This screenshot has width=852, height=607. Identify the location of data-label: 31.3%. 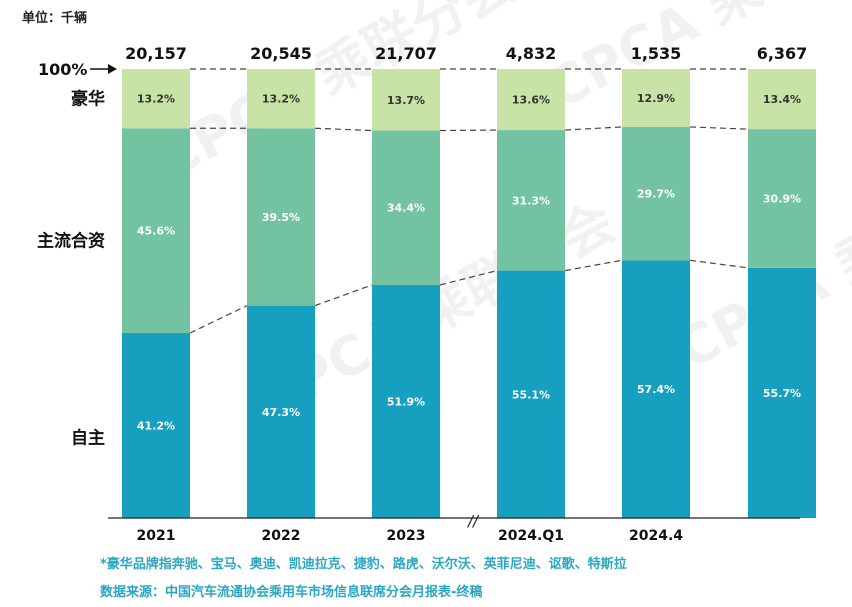
(531, 200).